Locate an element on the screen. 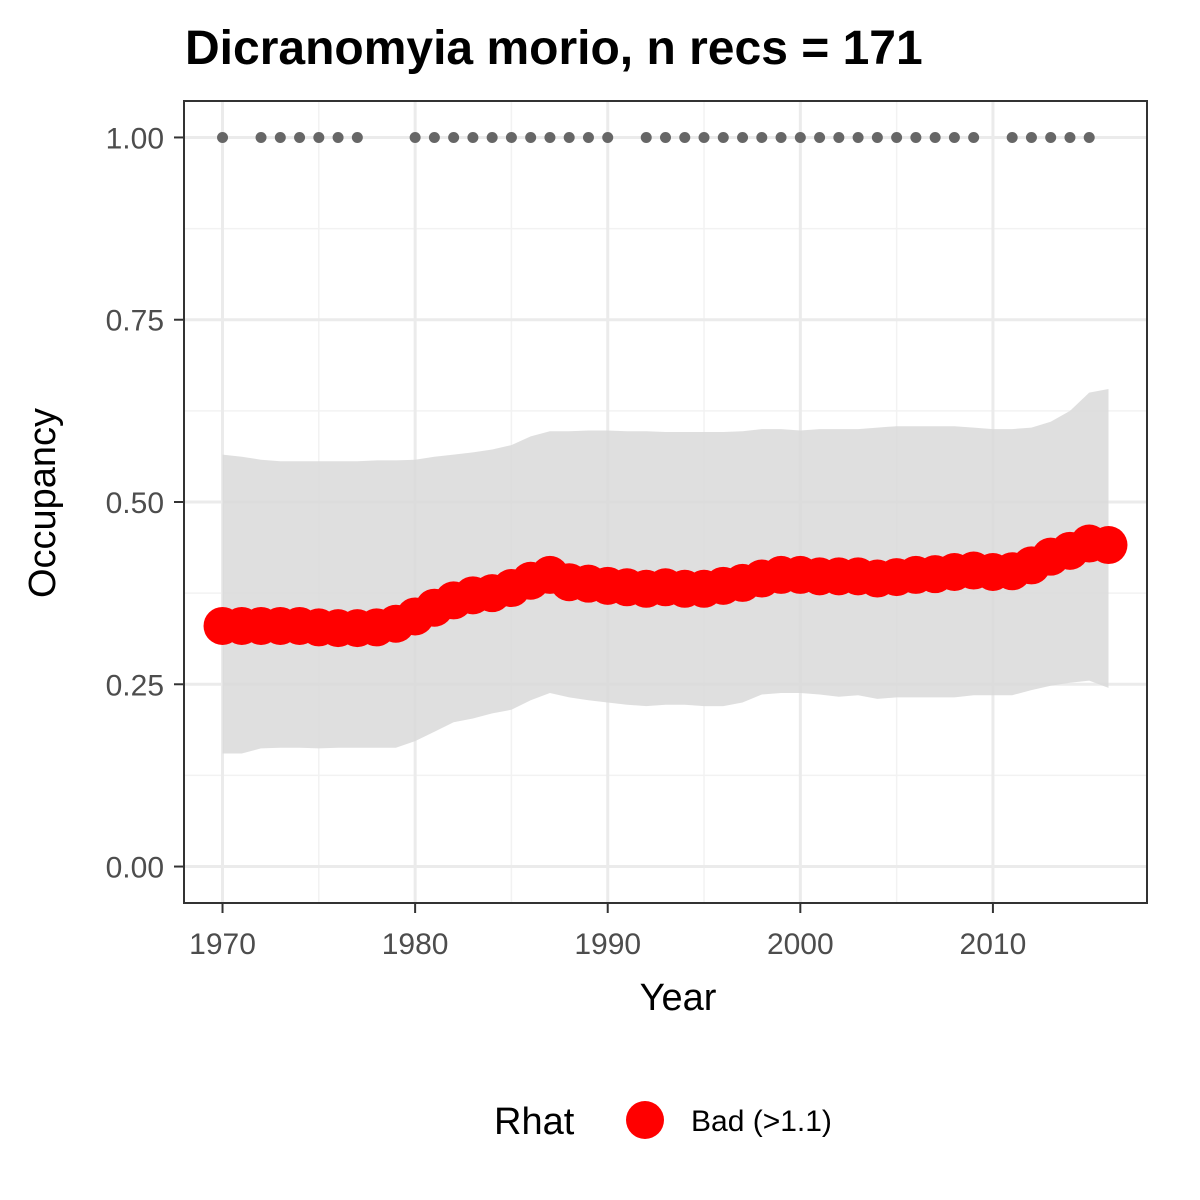 The height and width of the screenshot is (1200, 1200). detection-points-layer is located at coordinates (656, 137).